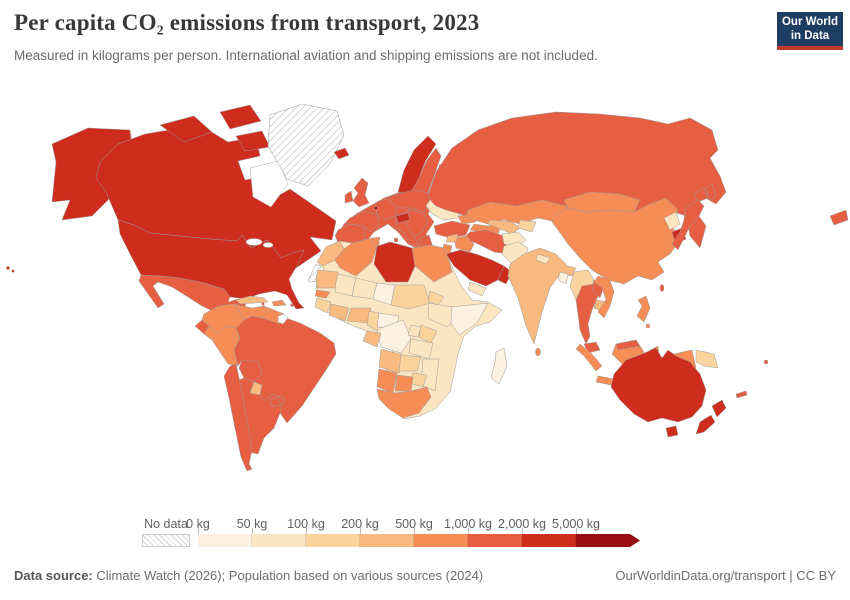 The width and height of the screenshot is (850, 600). I want to click on country-bangladesh, so click(563, 278).